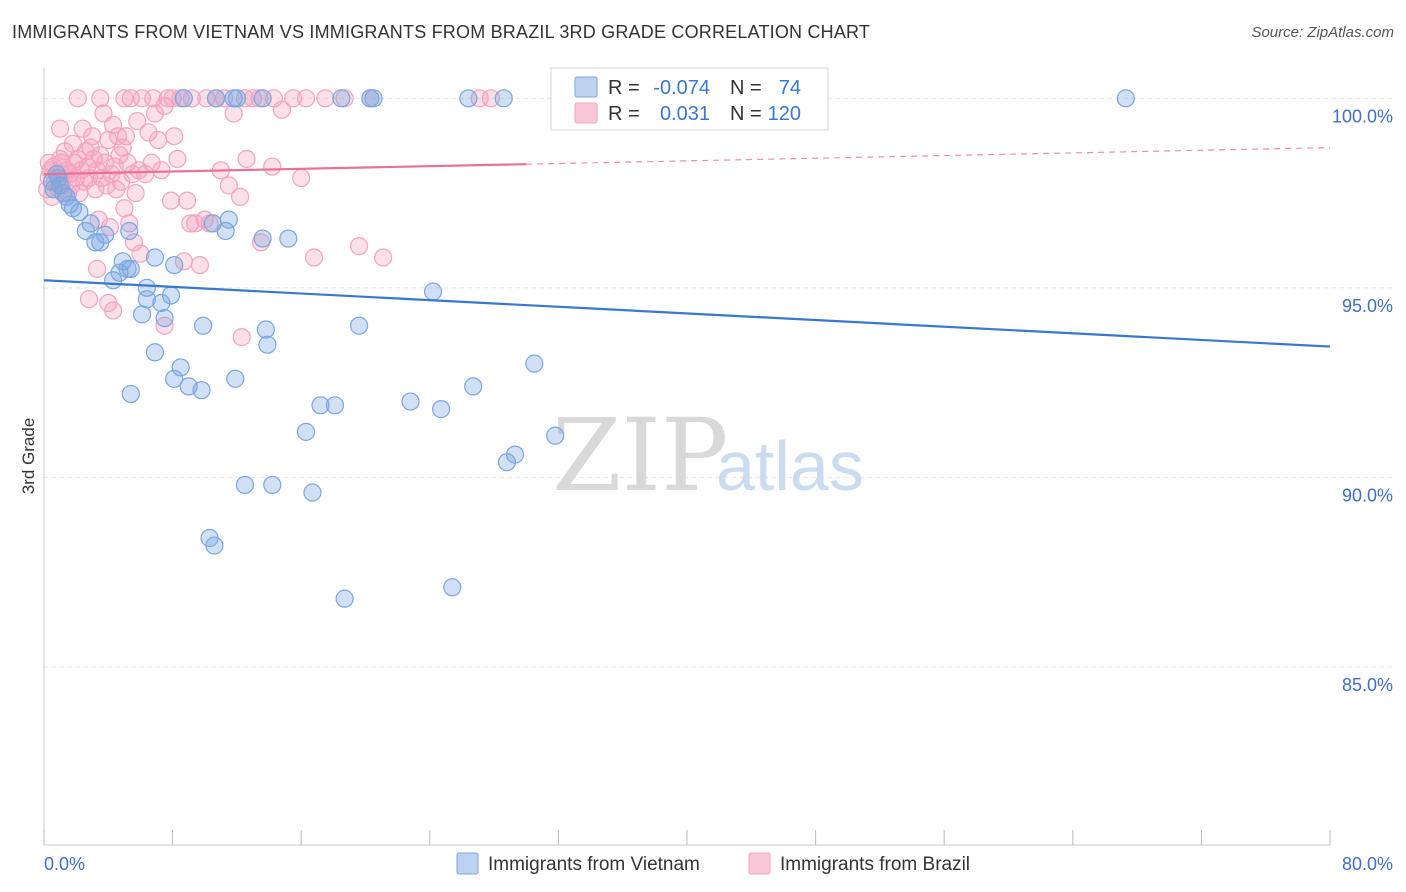  What do you see at coordinates (746, 114) in the screenshot?
I see `brazil-n-label: N =` at bounding box center [746, 114].